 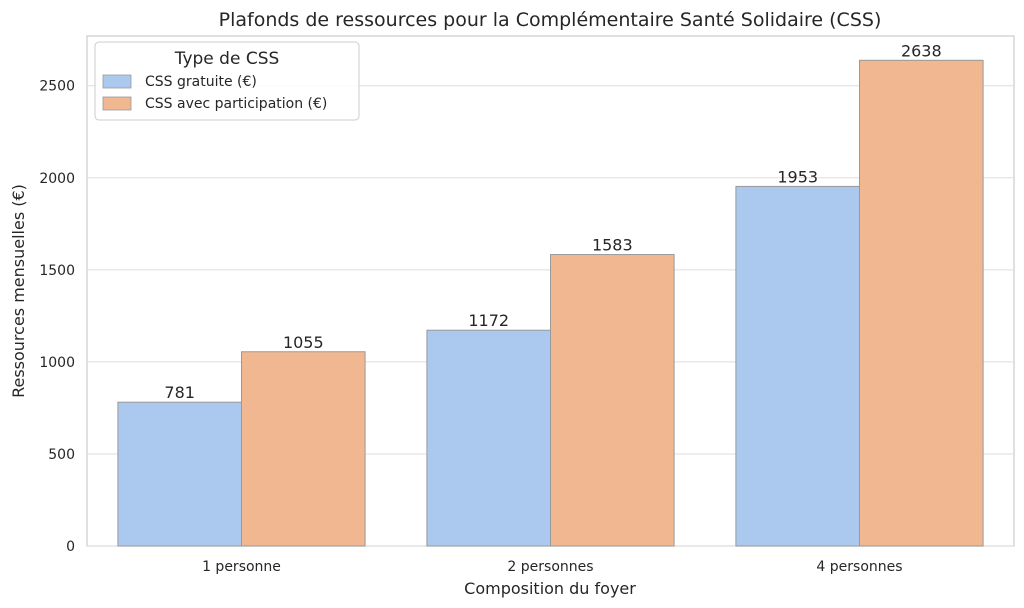 What do you see at coordinates (488, 438) in the screenshot?
I see `bar-2-personnes-css-gratuite` at bounding box center [488, 438].